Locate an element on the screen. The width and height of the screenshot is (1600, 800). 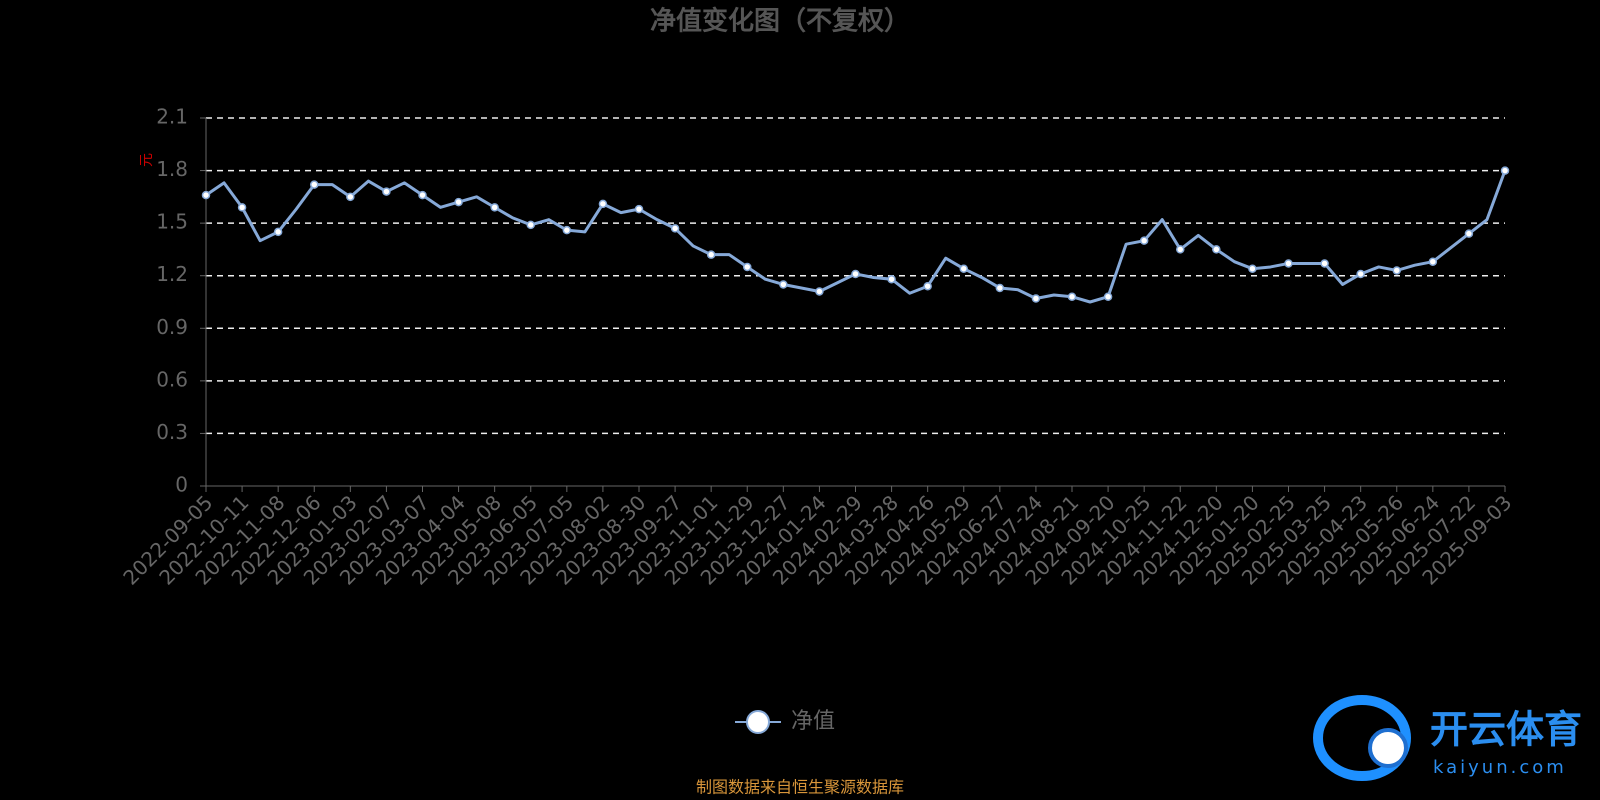
y-tick-label: 0.6 is located at coordinates (172, 379).